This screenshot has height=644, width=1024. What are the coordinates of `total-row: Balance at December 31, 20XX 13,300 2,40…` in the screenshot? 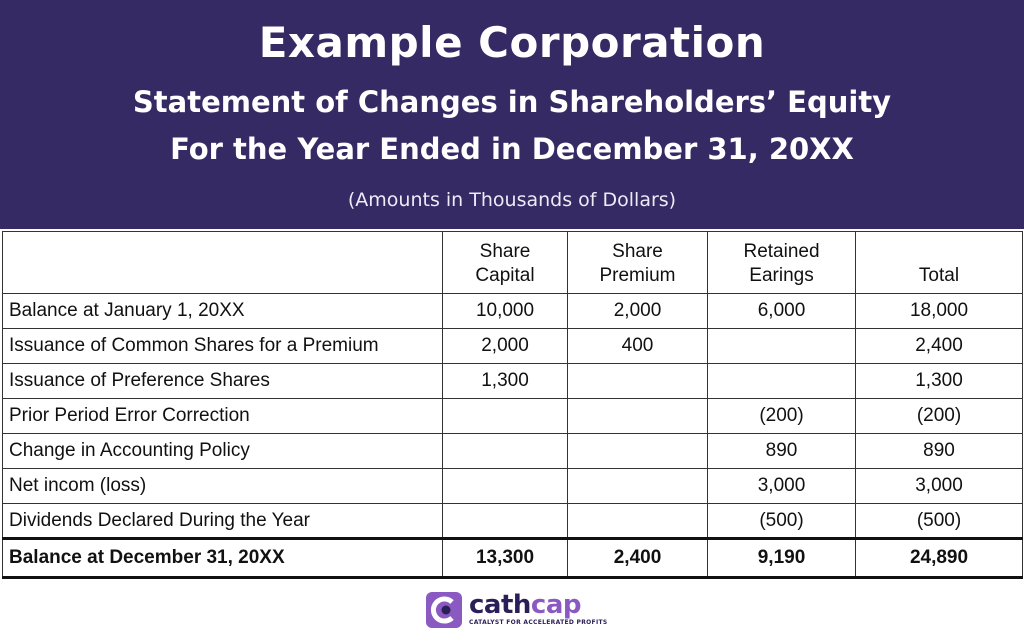 It's located at (512, 558).